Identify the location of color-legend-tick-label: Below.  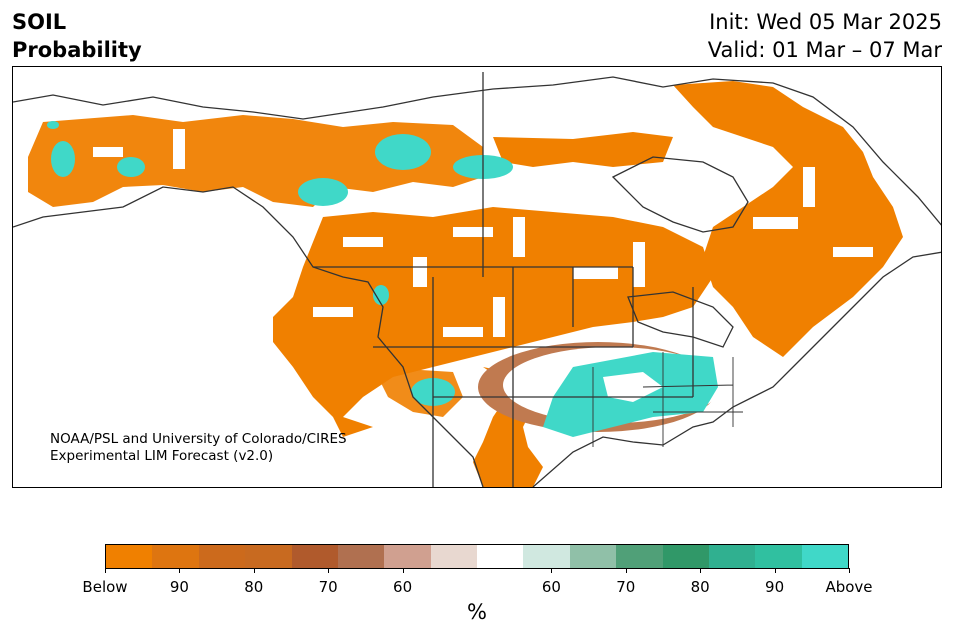
(105, 587).